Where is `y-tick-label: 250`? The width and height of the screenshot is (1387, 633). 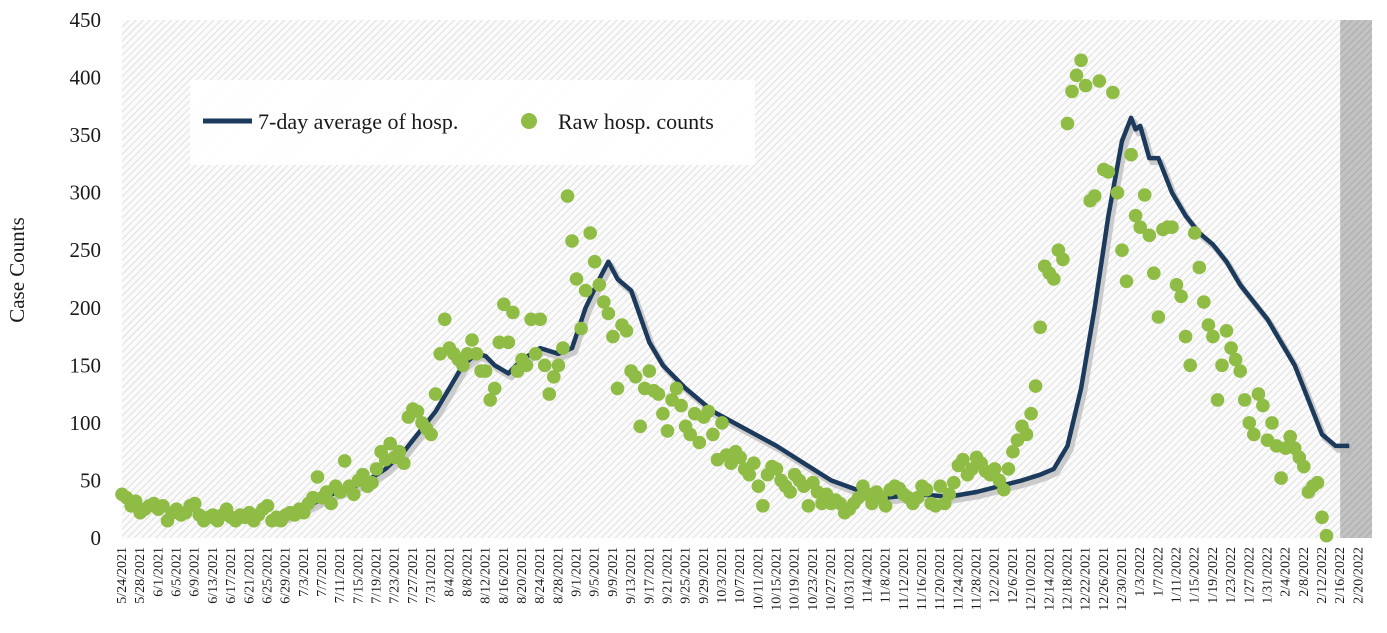
y-tick-label: 250 is located at coordinates (86, 250).